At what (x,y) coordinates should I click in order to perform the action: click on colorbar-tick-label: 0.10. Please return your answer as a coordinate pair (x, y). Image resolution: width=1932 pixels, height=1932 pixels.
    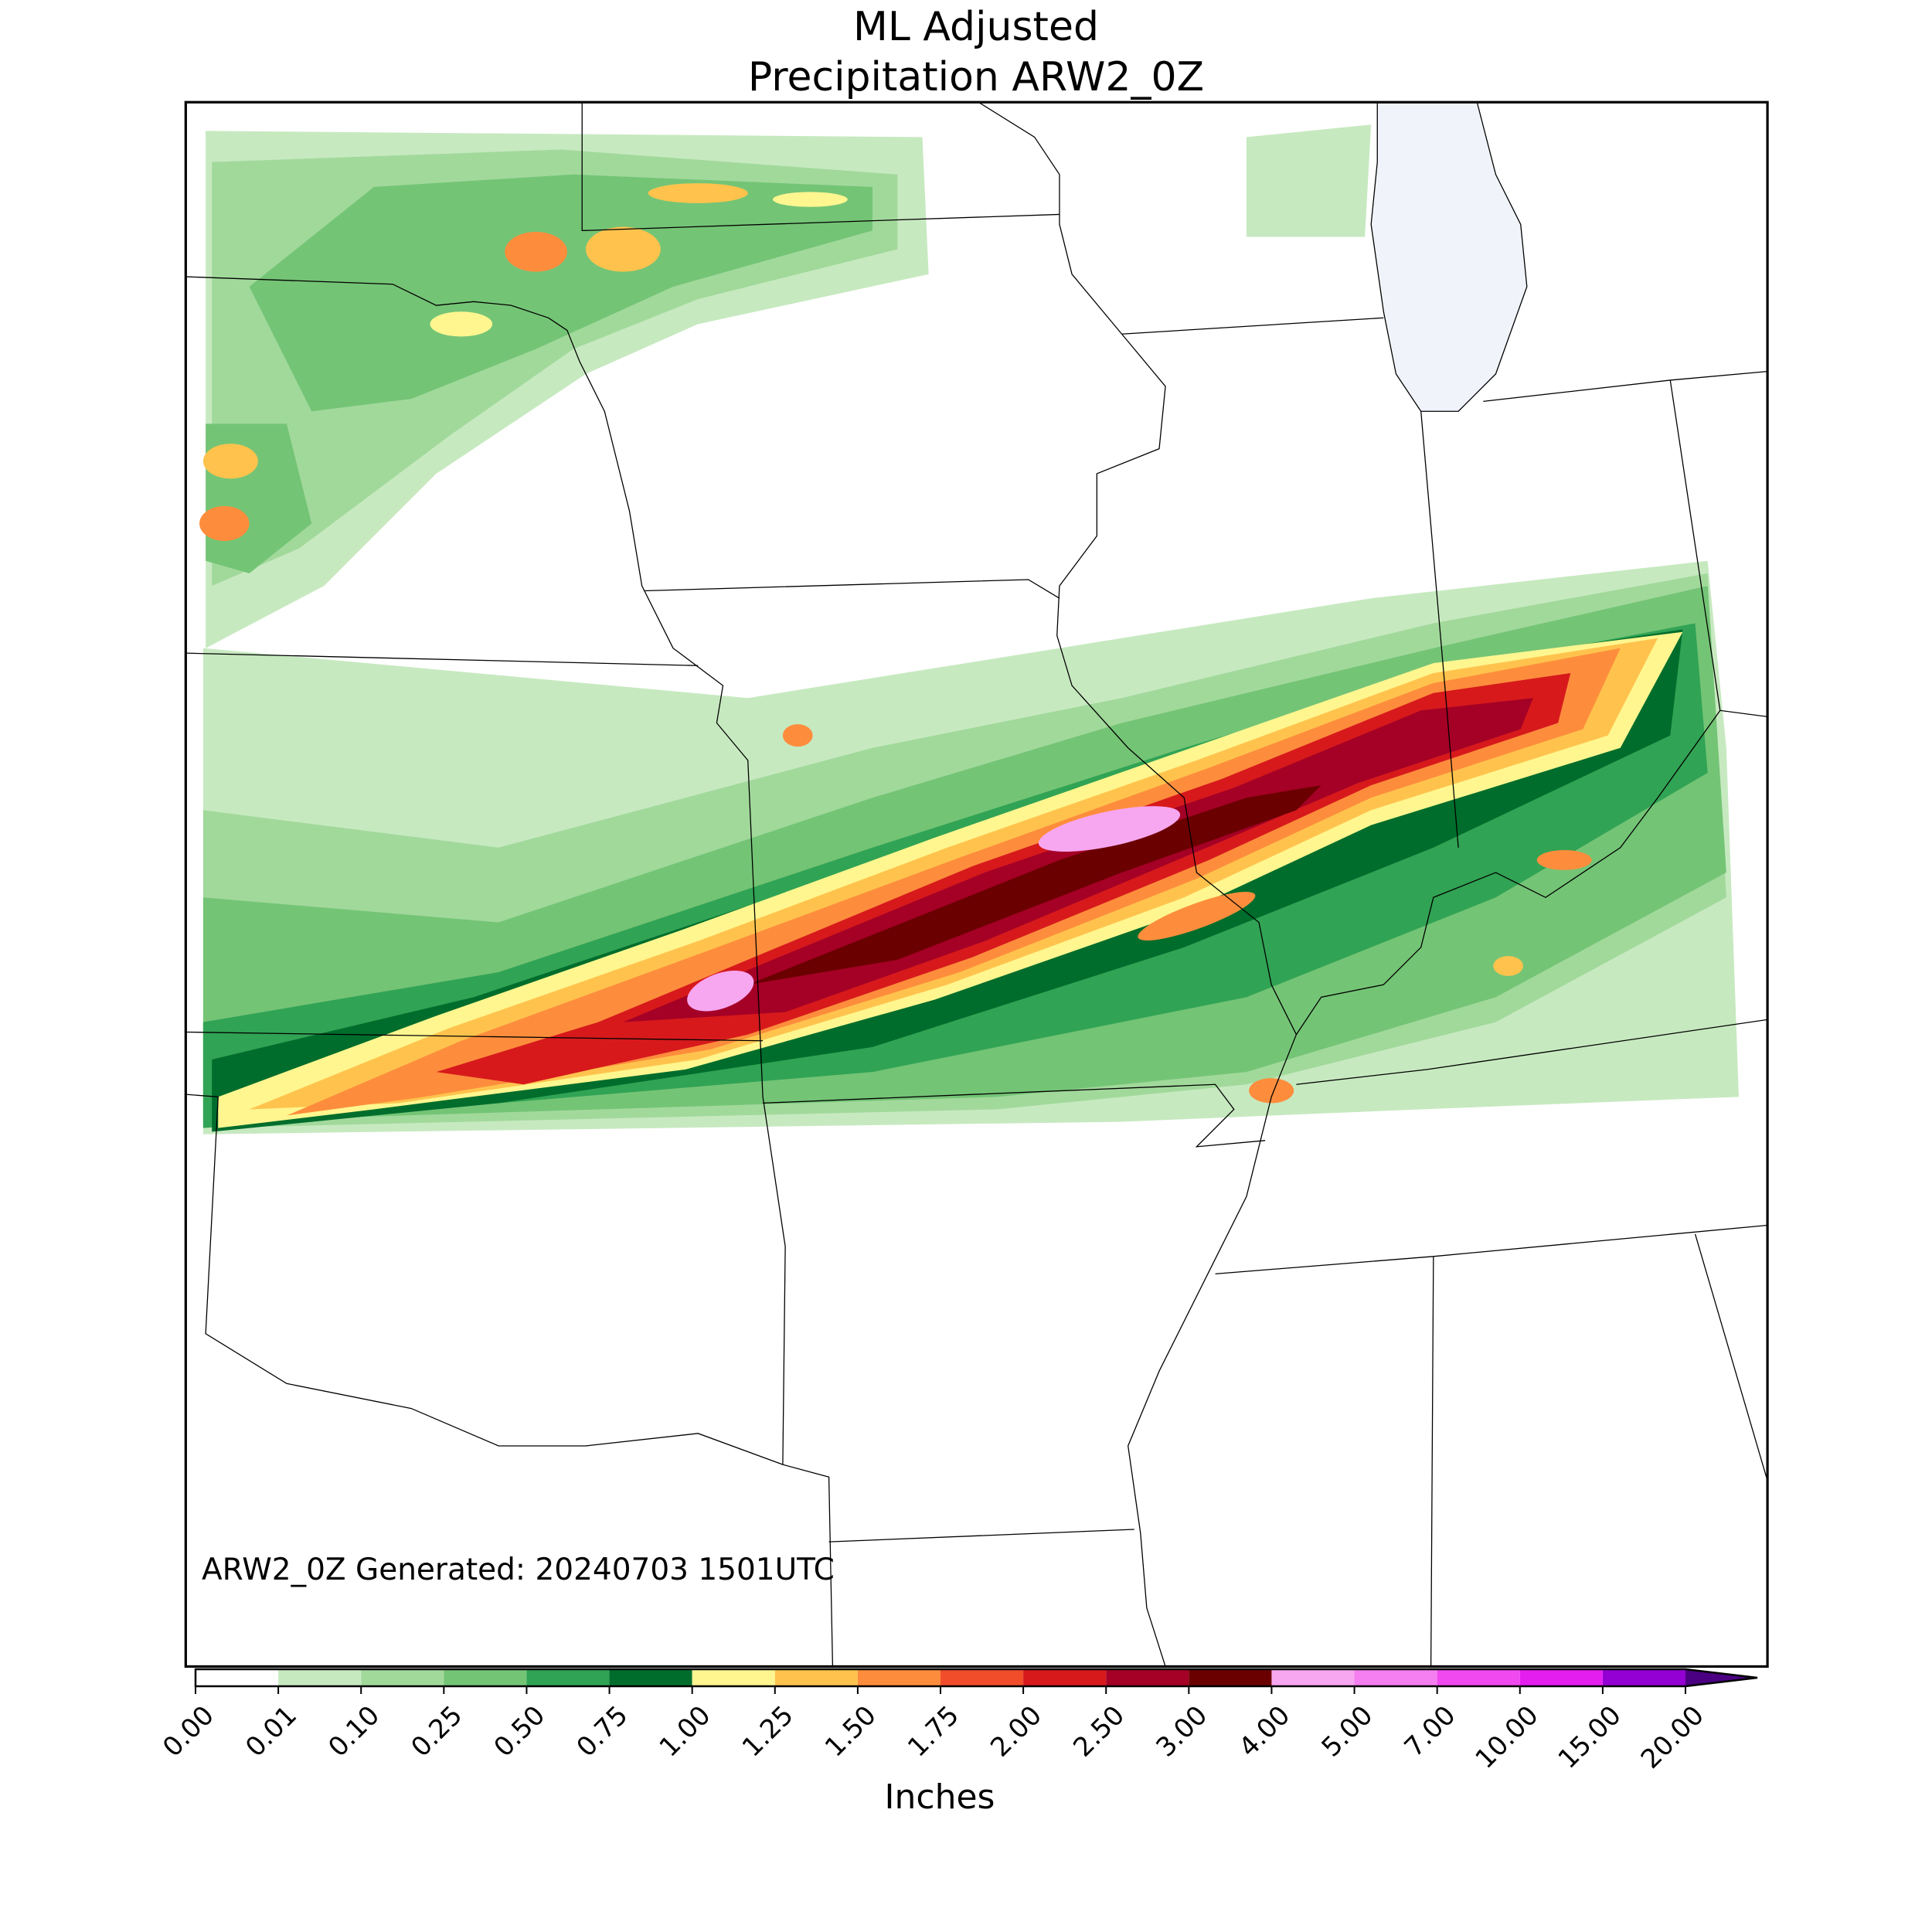
    Looking at the image, I should click on (354, 1732).